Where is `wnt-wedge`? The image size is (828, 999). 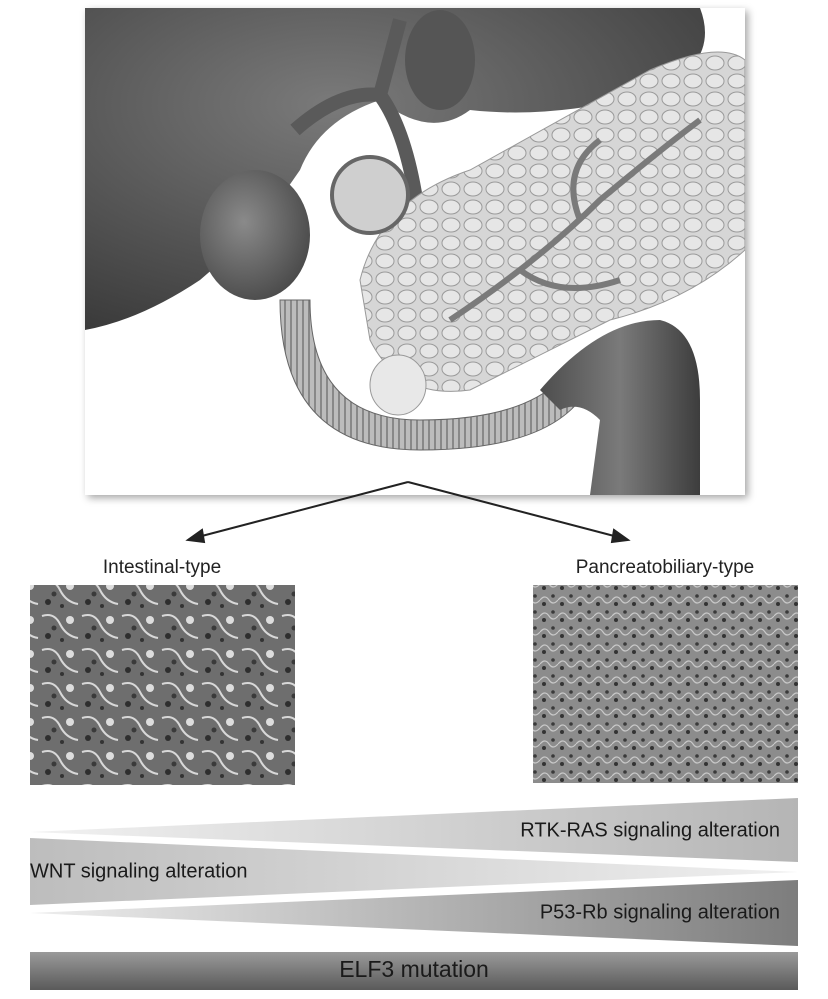 wnt-wedge is located at coordinates (414, 871).